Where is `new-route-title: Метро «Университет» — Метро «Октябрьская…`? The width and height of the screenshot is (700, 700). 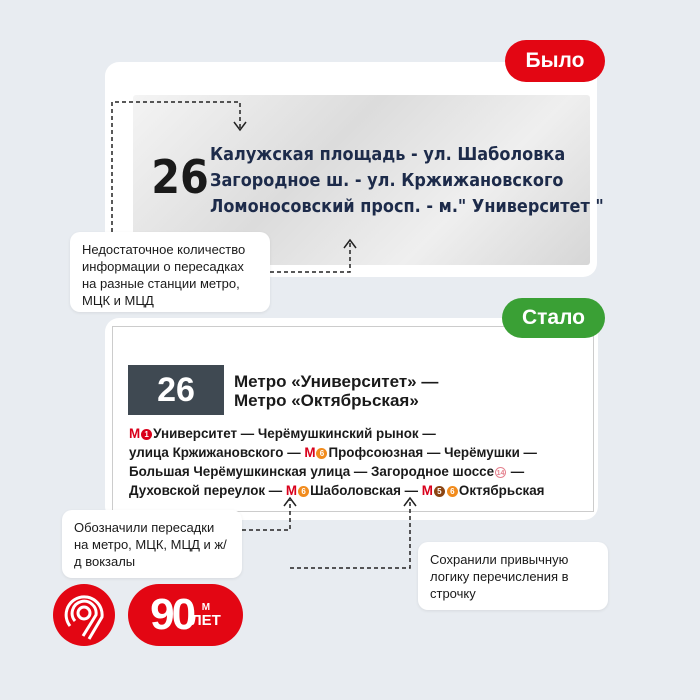 new-route-title: Метро «Университет» — Метро «Октябрьская… is located at coordinates (336, 391).